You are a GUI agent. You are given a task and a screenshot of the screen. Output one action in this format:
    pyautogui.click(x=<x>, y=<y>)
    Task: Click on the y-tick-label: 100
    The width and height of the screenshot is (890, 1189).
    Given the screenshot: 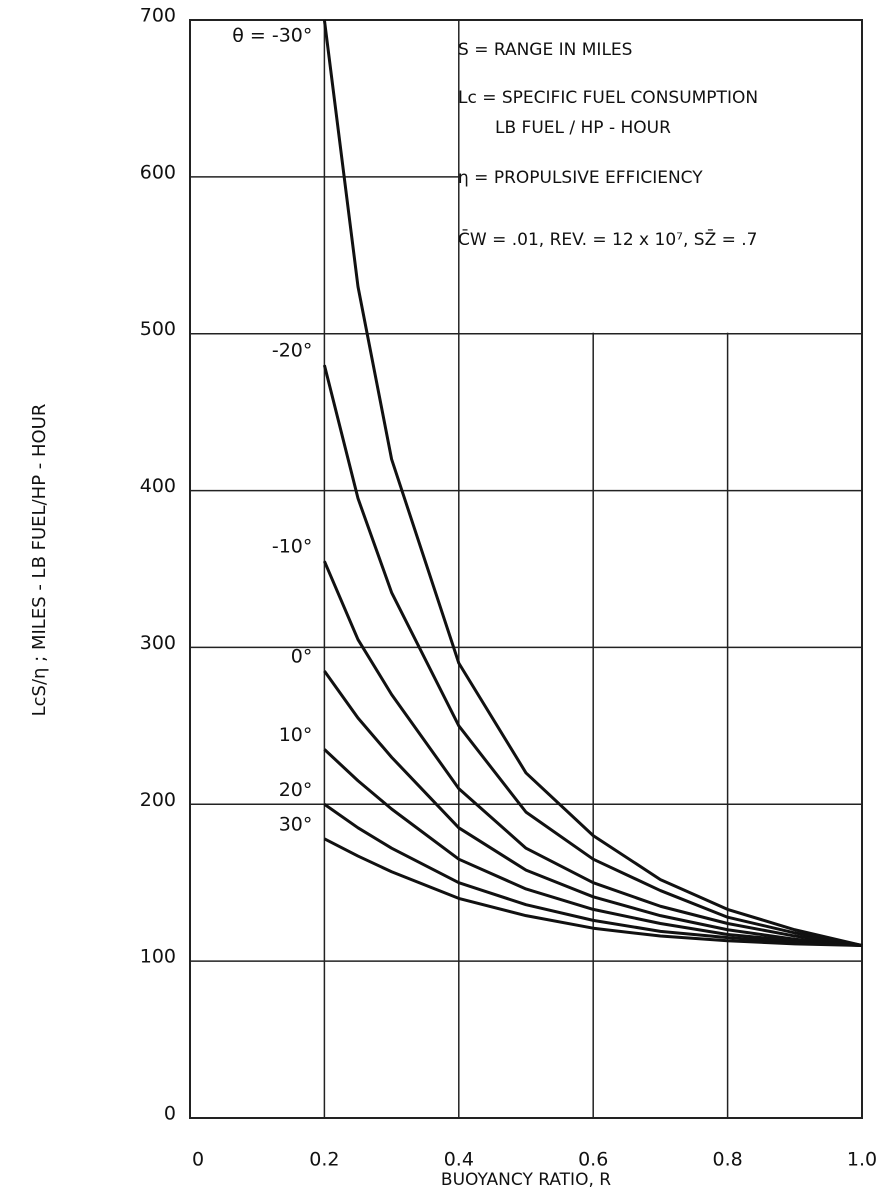 What is the action you would take?
    pyautogui.click(x=158, y=957)
    